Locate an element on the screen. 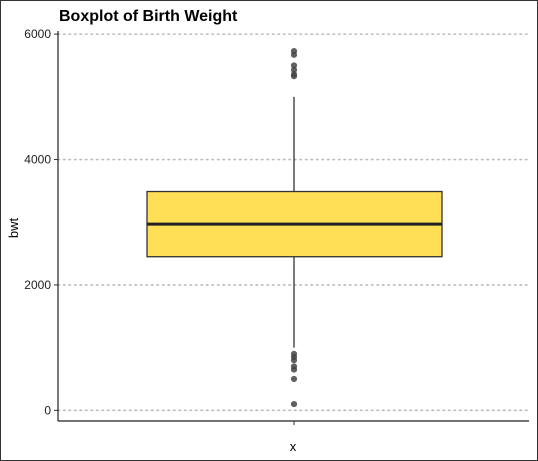 Image resolution: width=538 pixels, height=461 pixels. chart-title: Boxplot of Birth Weight is located at coordinates (148, 16).